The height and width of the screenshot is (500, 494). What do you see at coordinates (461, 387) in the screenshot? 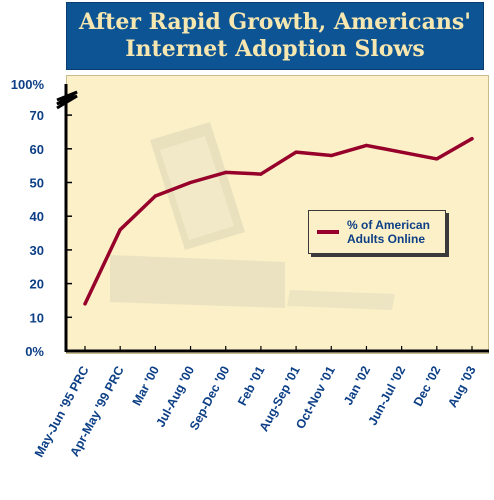
I see `x-tick-label: Aug '03` at bounding box center [461, 387].